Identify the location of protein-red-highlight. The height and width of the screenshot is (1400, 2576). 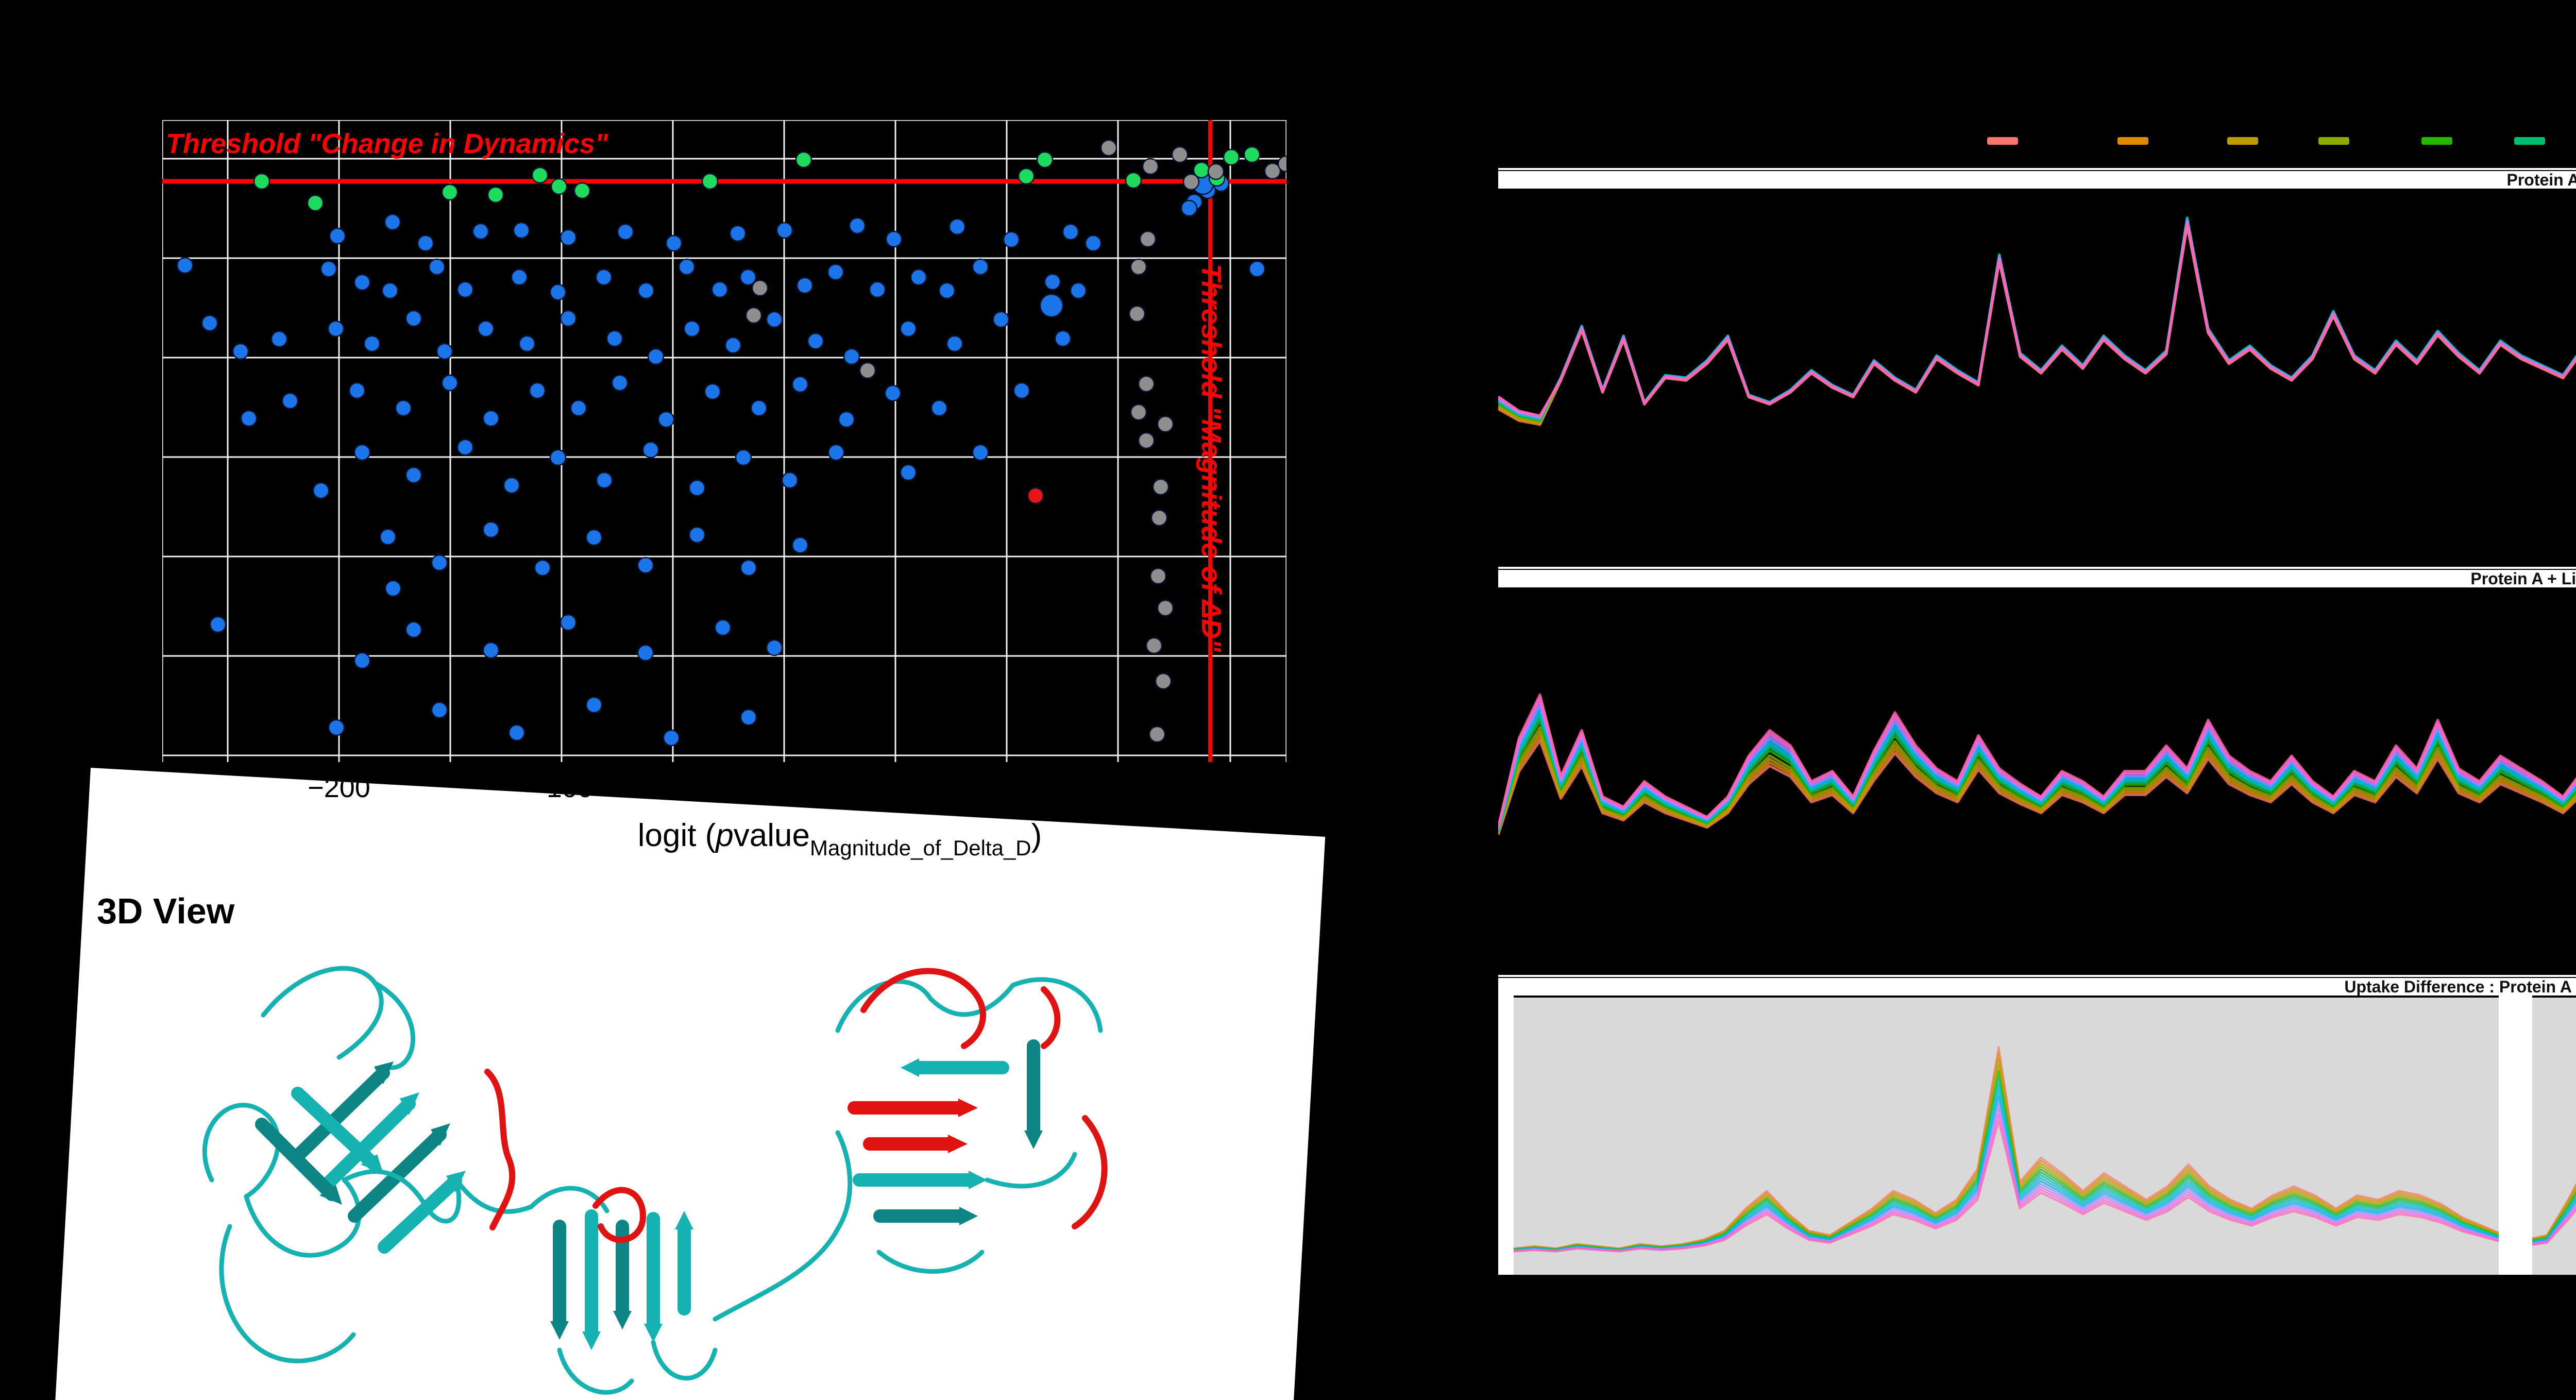
(796, 1105).